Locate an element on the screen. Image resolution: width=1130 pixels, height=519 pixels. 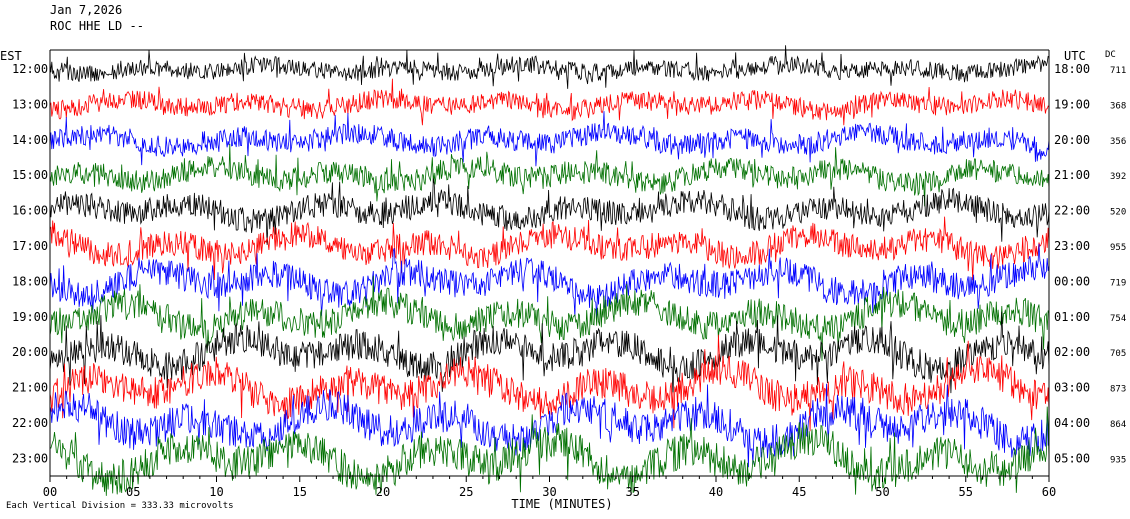
est-hour-label: 12:00 is located at coordinates (30, 69).